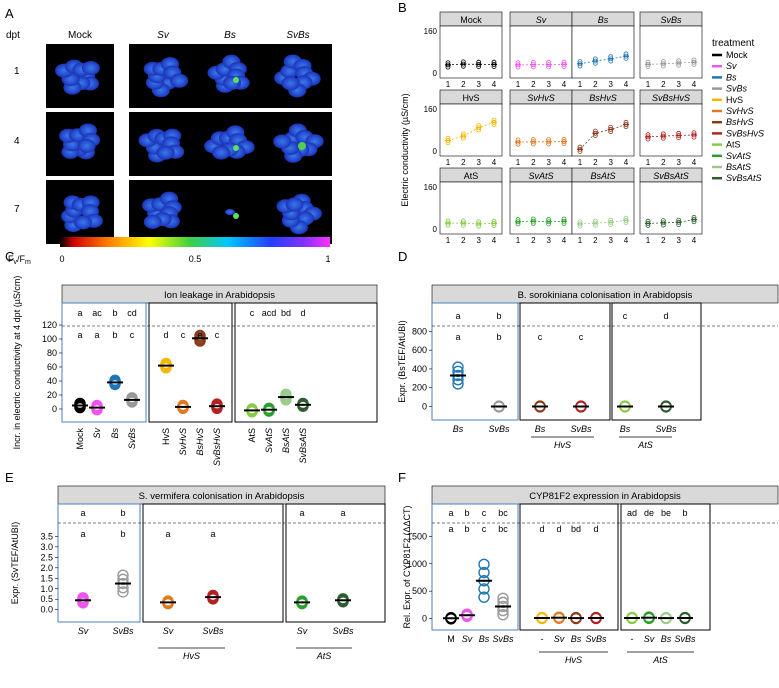 Image resolution: width=779 pixels, height=688 pixels. Describe the element at coordinates (740, 122) in the screenshot. I see `legend-entry-BsHvS: BsHvS` at that location.